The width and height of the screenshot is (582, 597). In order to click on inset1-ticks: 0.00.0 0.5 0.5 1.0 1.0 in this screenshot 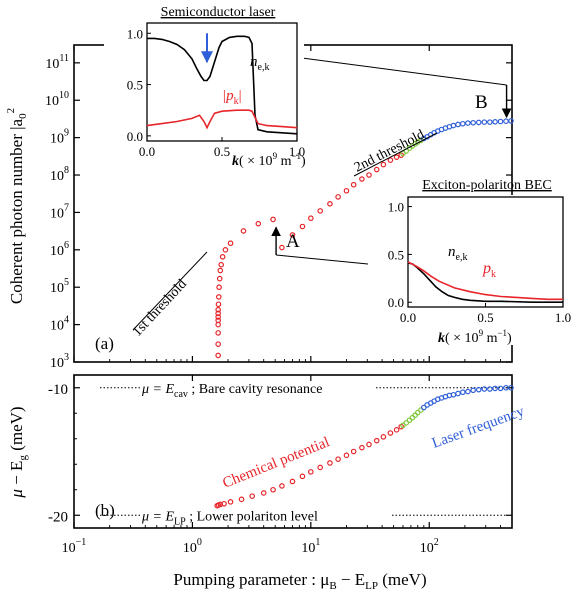, I will do `click(216, 92)`.